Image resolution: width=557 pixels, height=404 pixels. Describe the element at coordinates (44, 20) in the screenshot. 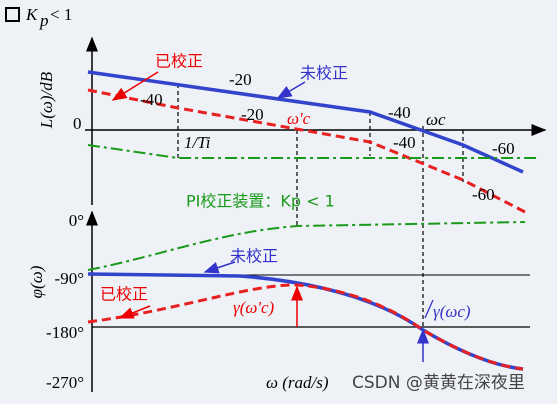

I see `title-sub: p` at that location.